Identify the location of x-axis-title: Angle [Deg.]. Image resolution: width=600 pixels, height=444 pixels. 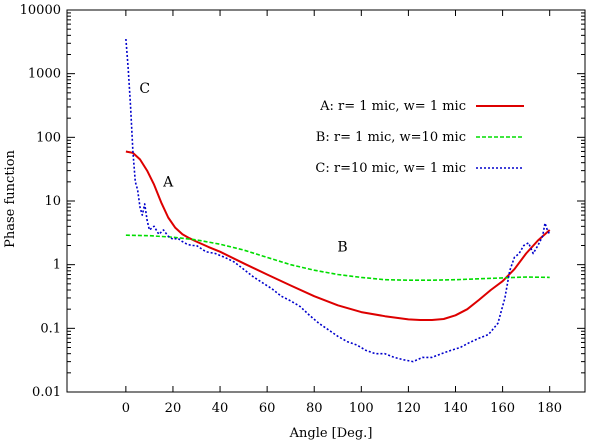
(331, 433).